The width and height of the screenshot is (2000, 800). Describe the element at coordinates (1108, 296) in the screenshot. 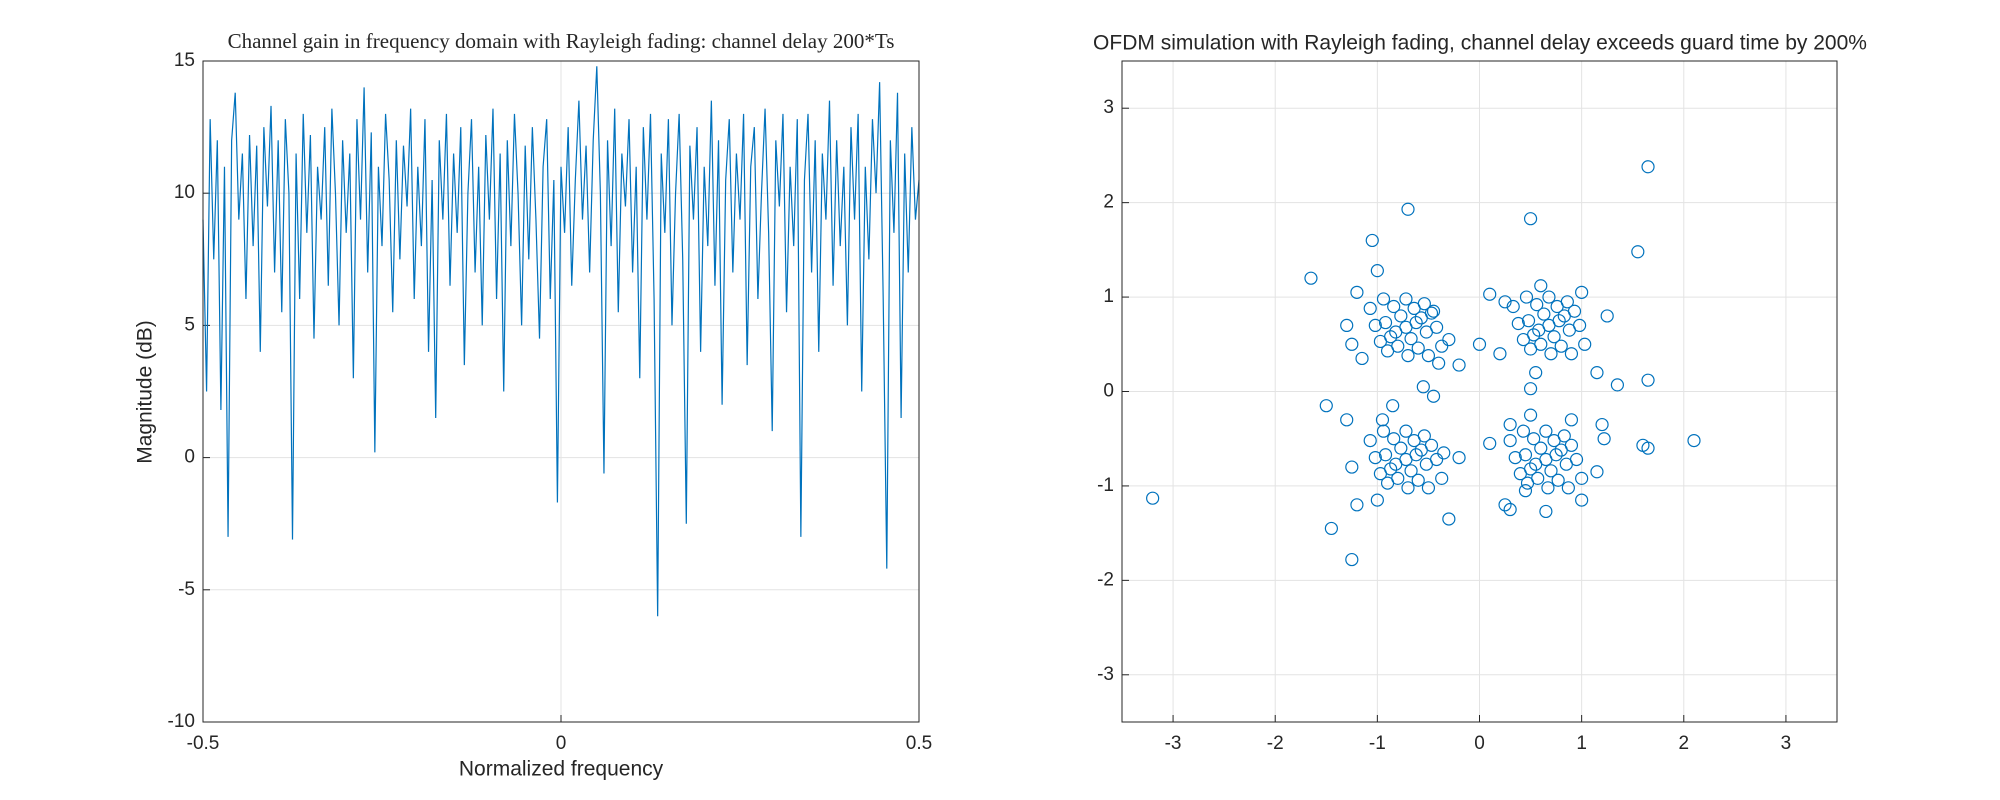

I see `y-tick-label: 1` at that location.